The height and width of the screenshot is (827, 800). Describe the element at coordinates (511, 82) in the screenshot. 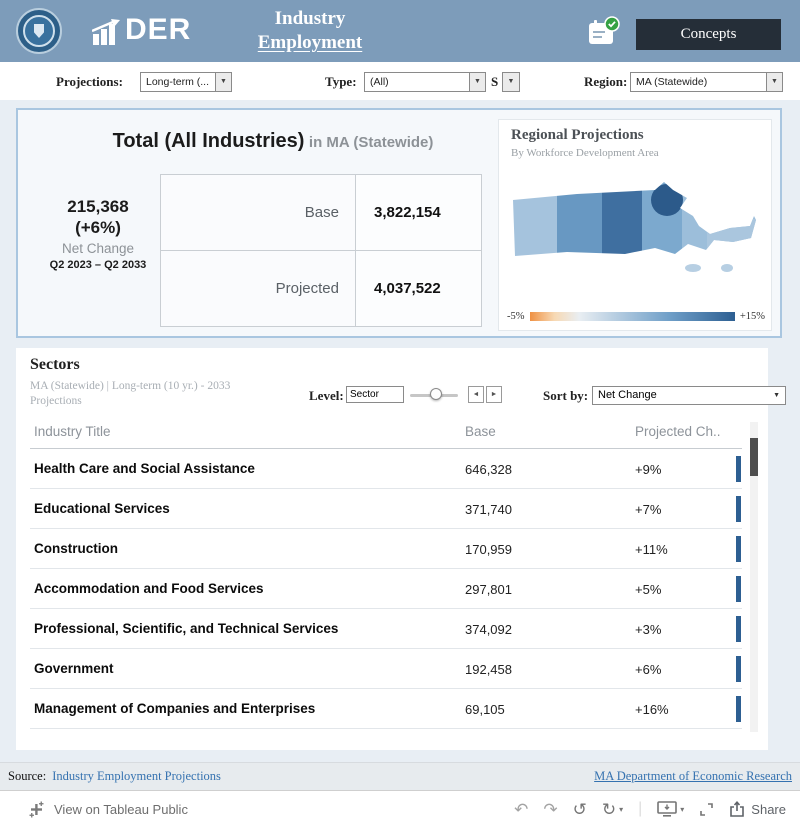

I see `clipped-filter-dropdown: ▼` at that location.